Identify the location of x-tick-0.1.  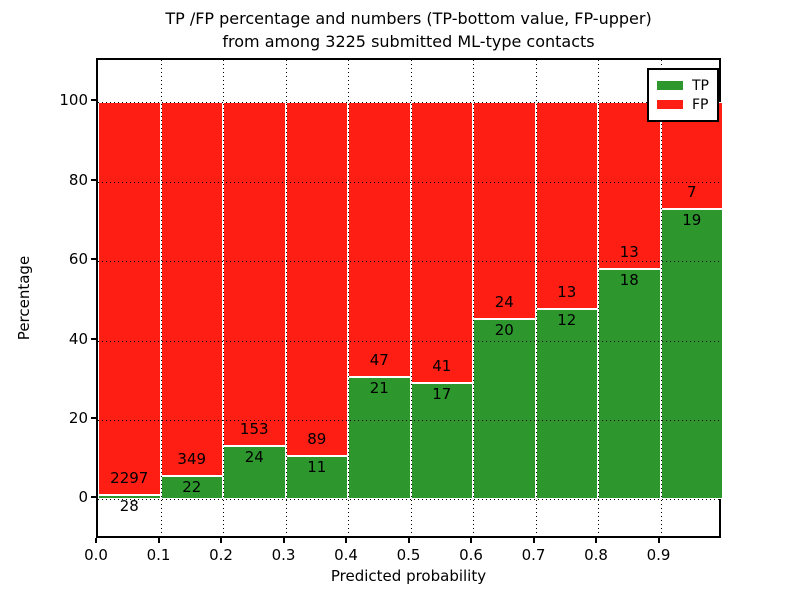
(158, 540).